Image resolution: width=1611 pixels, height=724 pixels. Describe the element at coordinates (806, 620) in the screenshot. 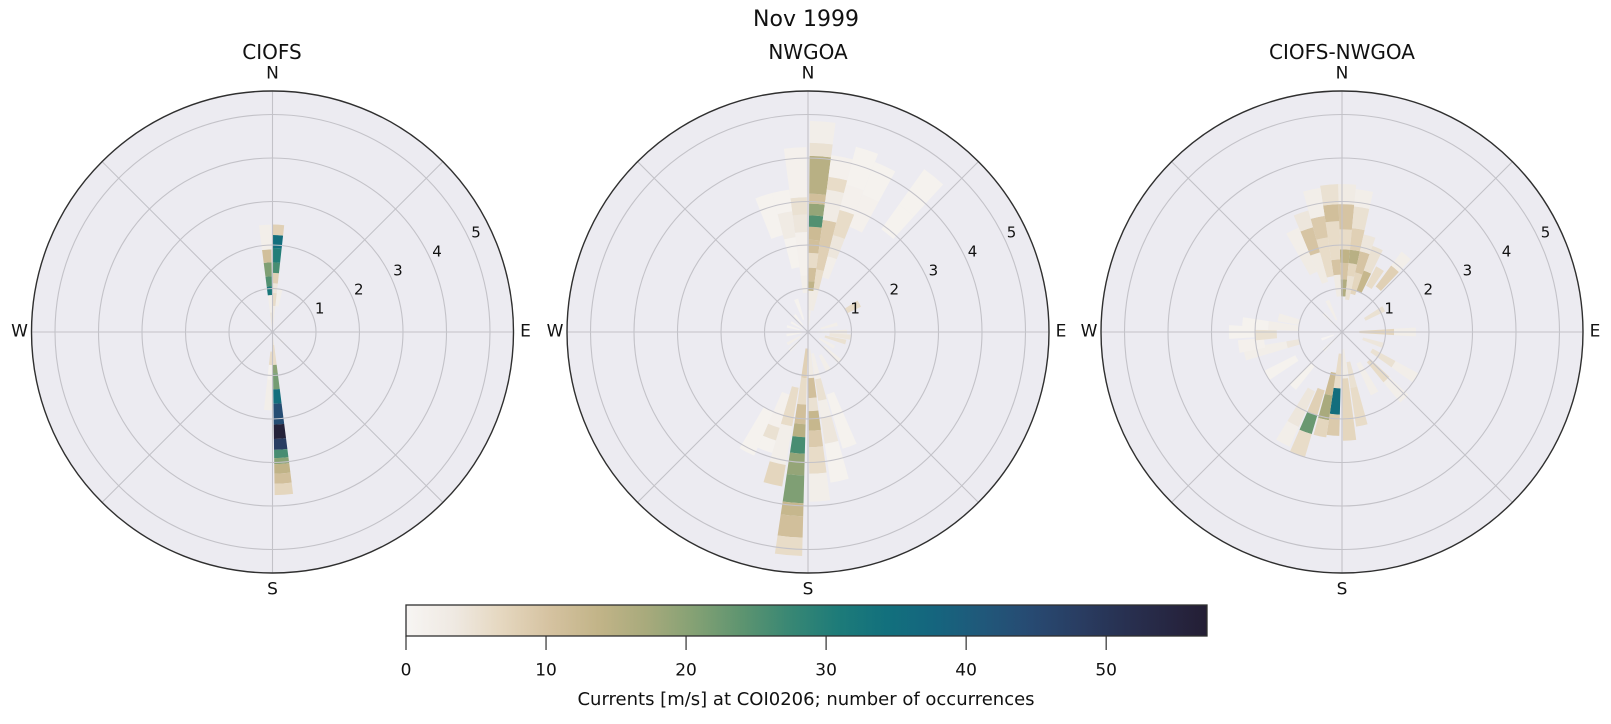

I see `colorbar-gradient` at that location.